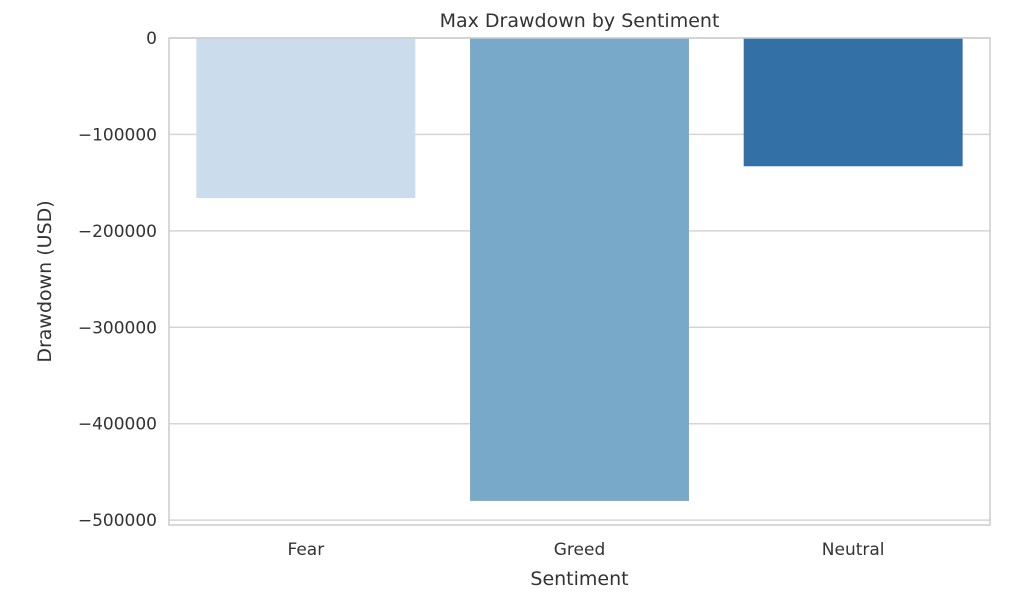  Describe the element at coordinates (853, 550) in the screenshot. I see `x-tick-label: Neutral` at that location.